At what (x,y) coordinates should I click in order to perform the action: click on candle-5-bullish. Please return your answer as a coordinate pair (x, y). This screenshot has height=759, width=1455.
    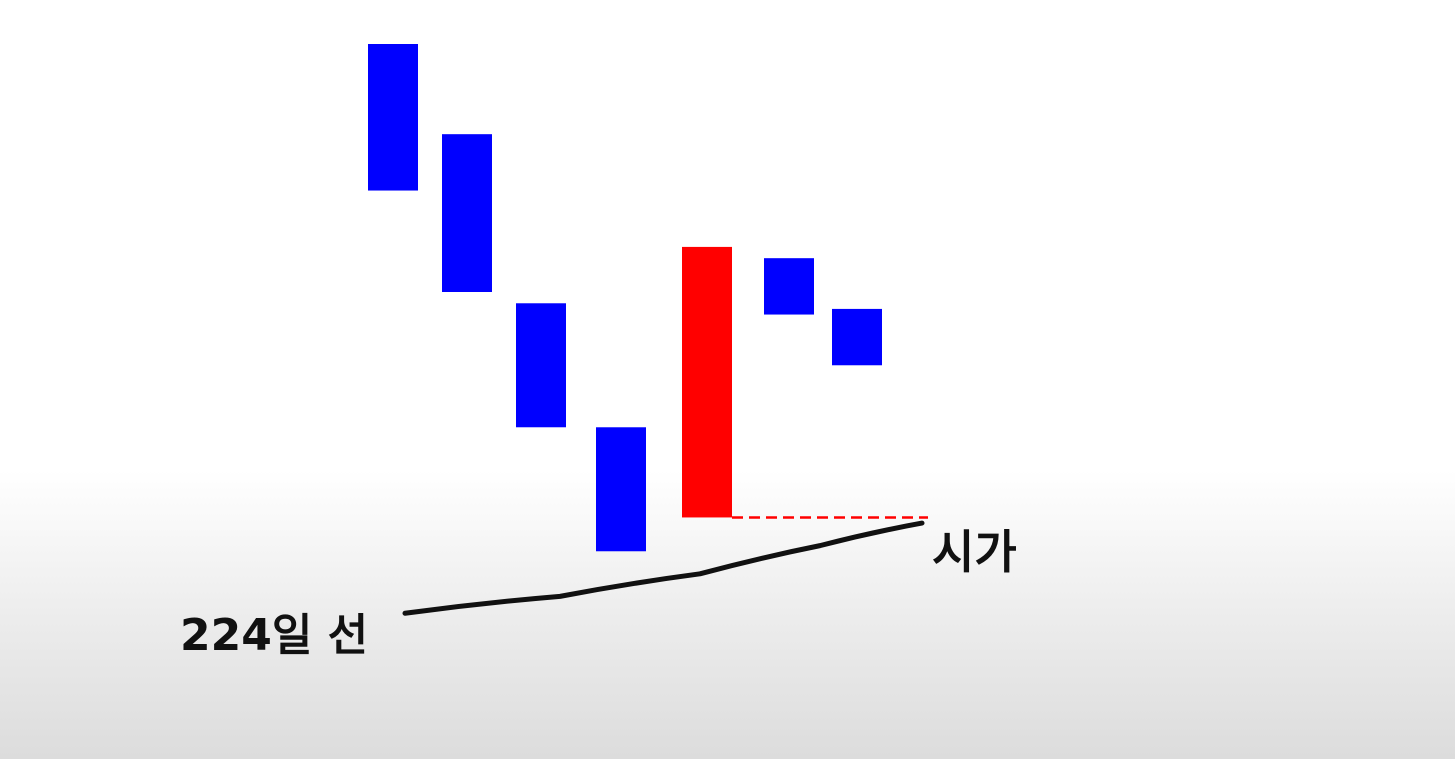
    Looking at the image, I should click on (707, 382).